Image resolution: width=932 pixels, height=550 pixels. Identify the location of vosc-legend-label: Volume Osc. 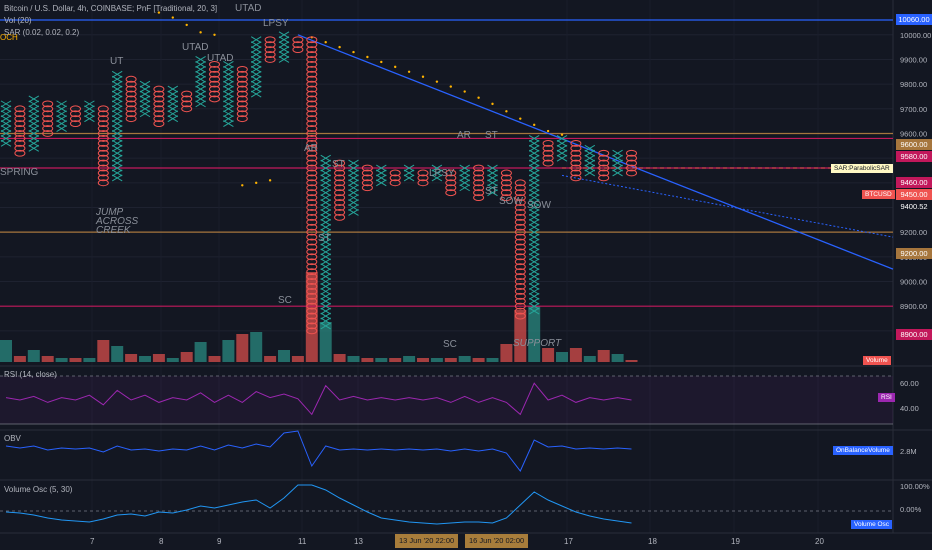
(872, 524).